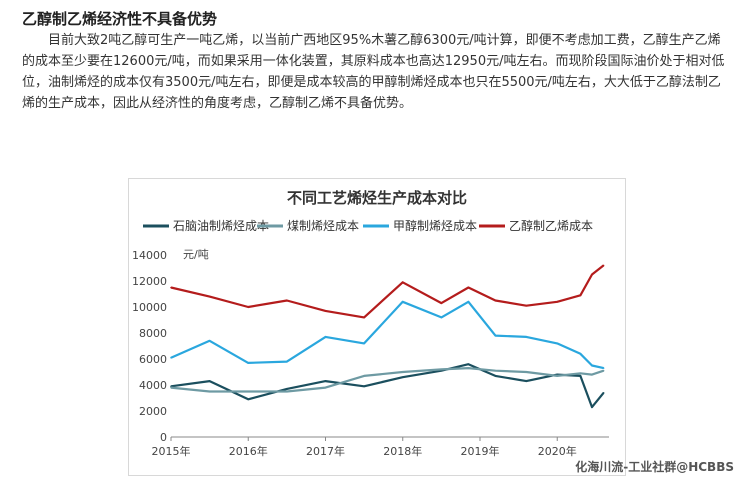 The height and width of the screenshot is (483, 744). What do you see at coordinates (435, 225) in the screenshot?
I see `legend-label: 甲醇制烯烃成本` at bounding box center [435, 225].